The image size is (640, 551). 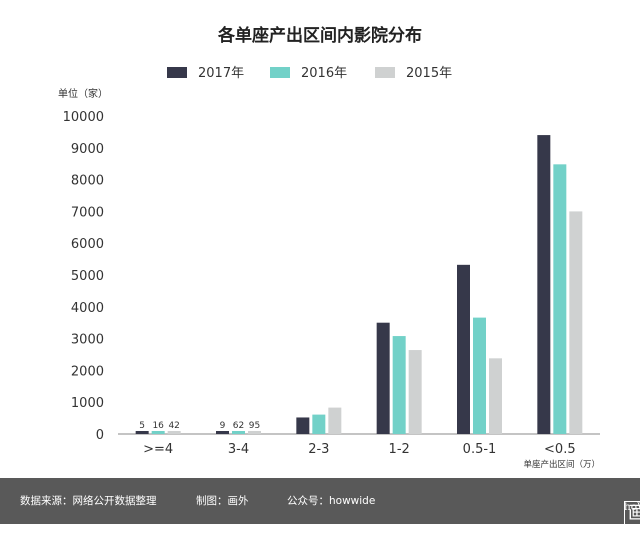 What do you see at coordinates (173, 426) in the screenshot?
I see `data-label-0-2: 42` at bounding box center [173, 426].